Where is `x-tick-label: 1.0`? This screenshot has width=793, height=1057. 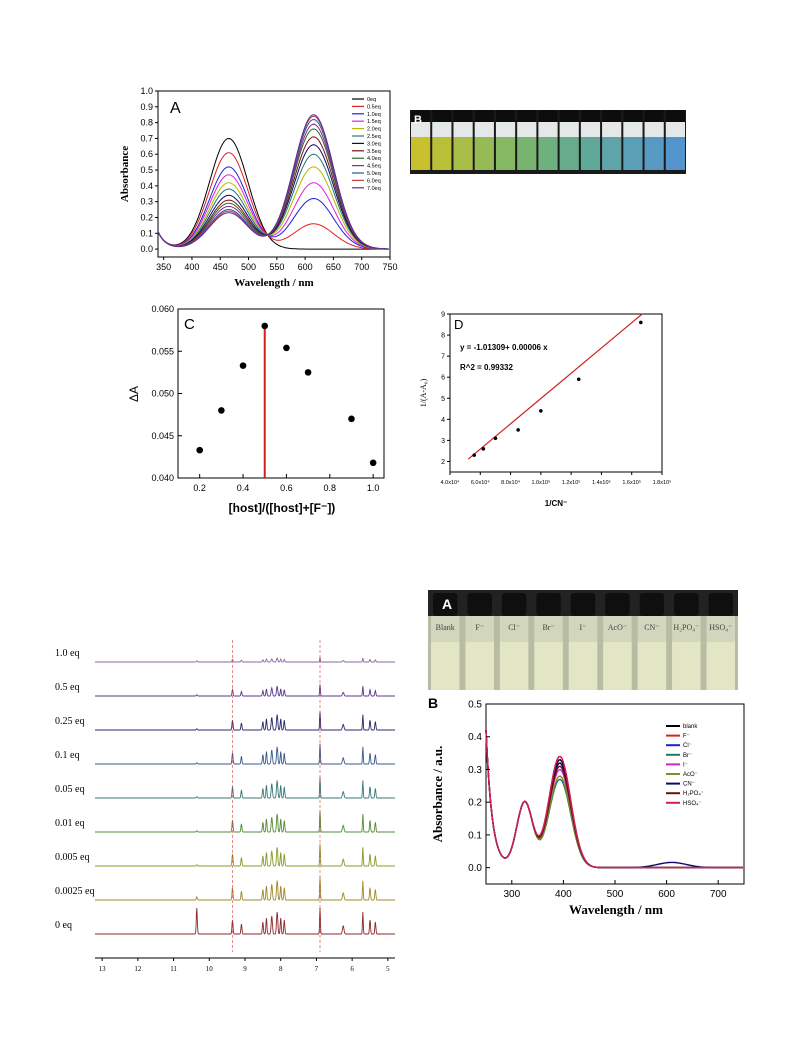
x-tick-label: 1.0 is located at coordinates (373, 488).